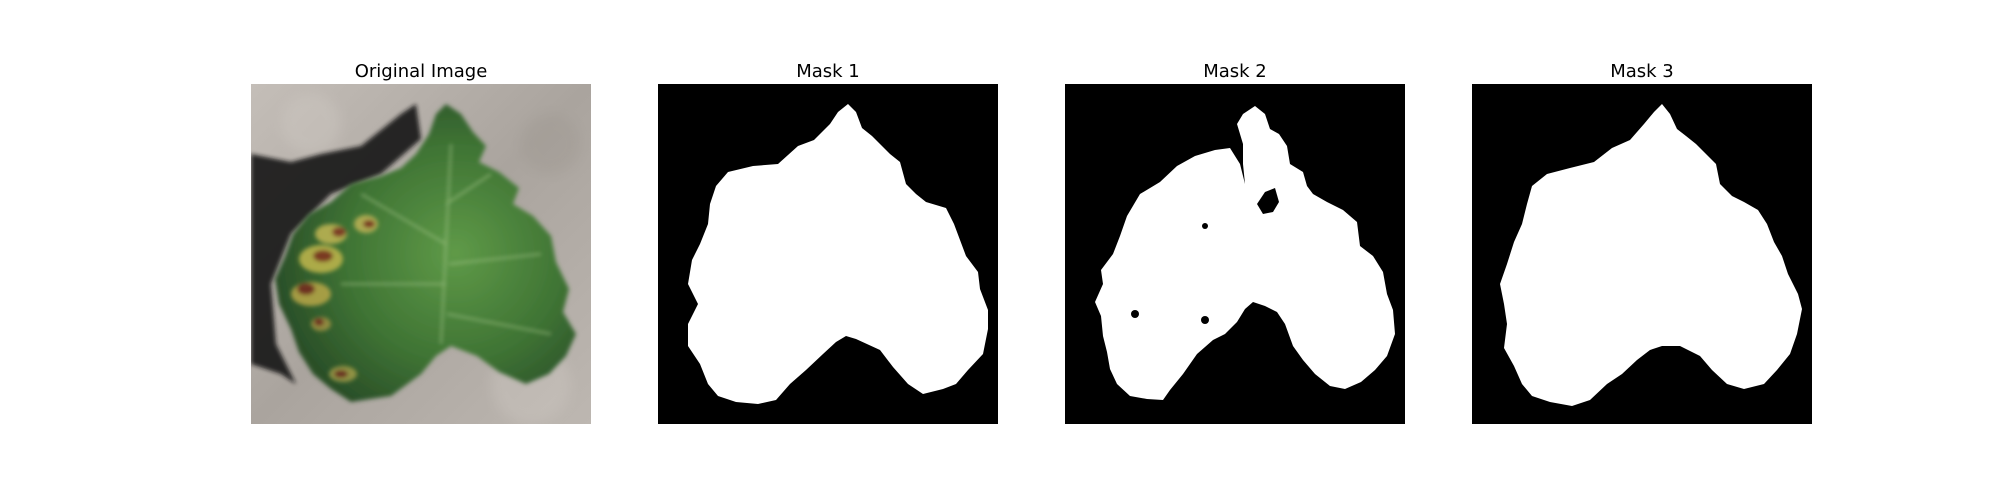  Describe the element at coordinates (421, 71) in the screenshot. I see `panel-title: Original Image` at that location.